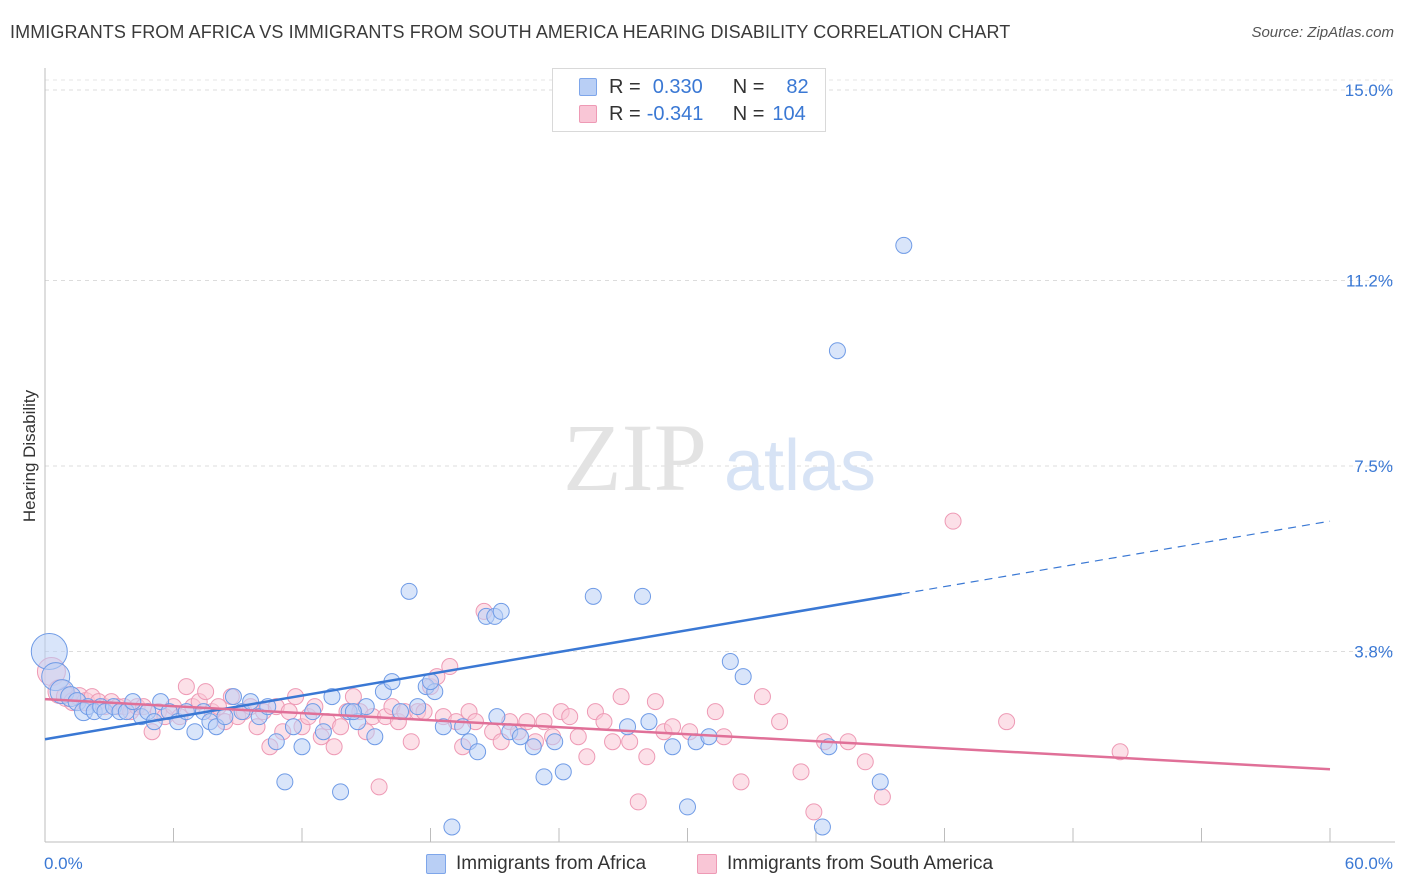  Describe the element at coordinates (635, 457) in the screenshot. I see `watermark-zip: ZIP` at that location.